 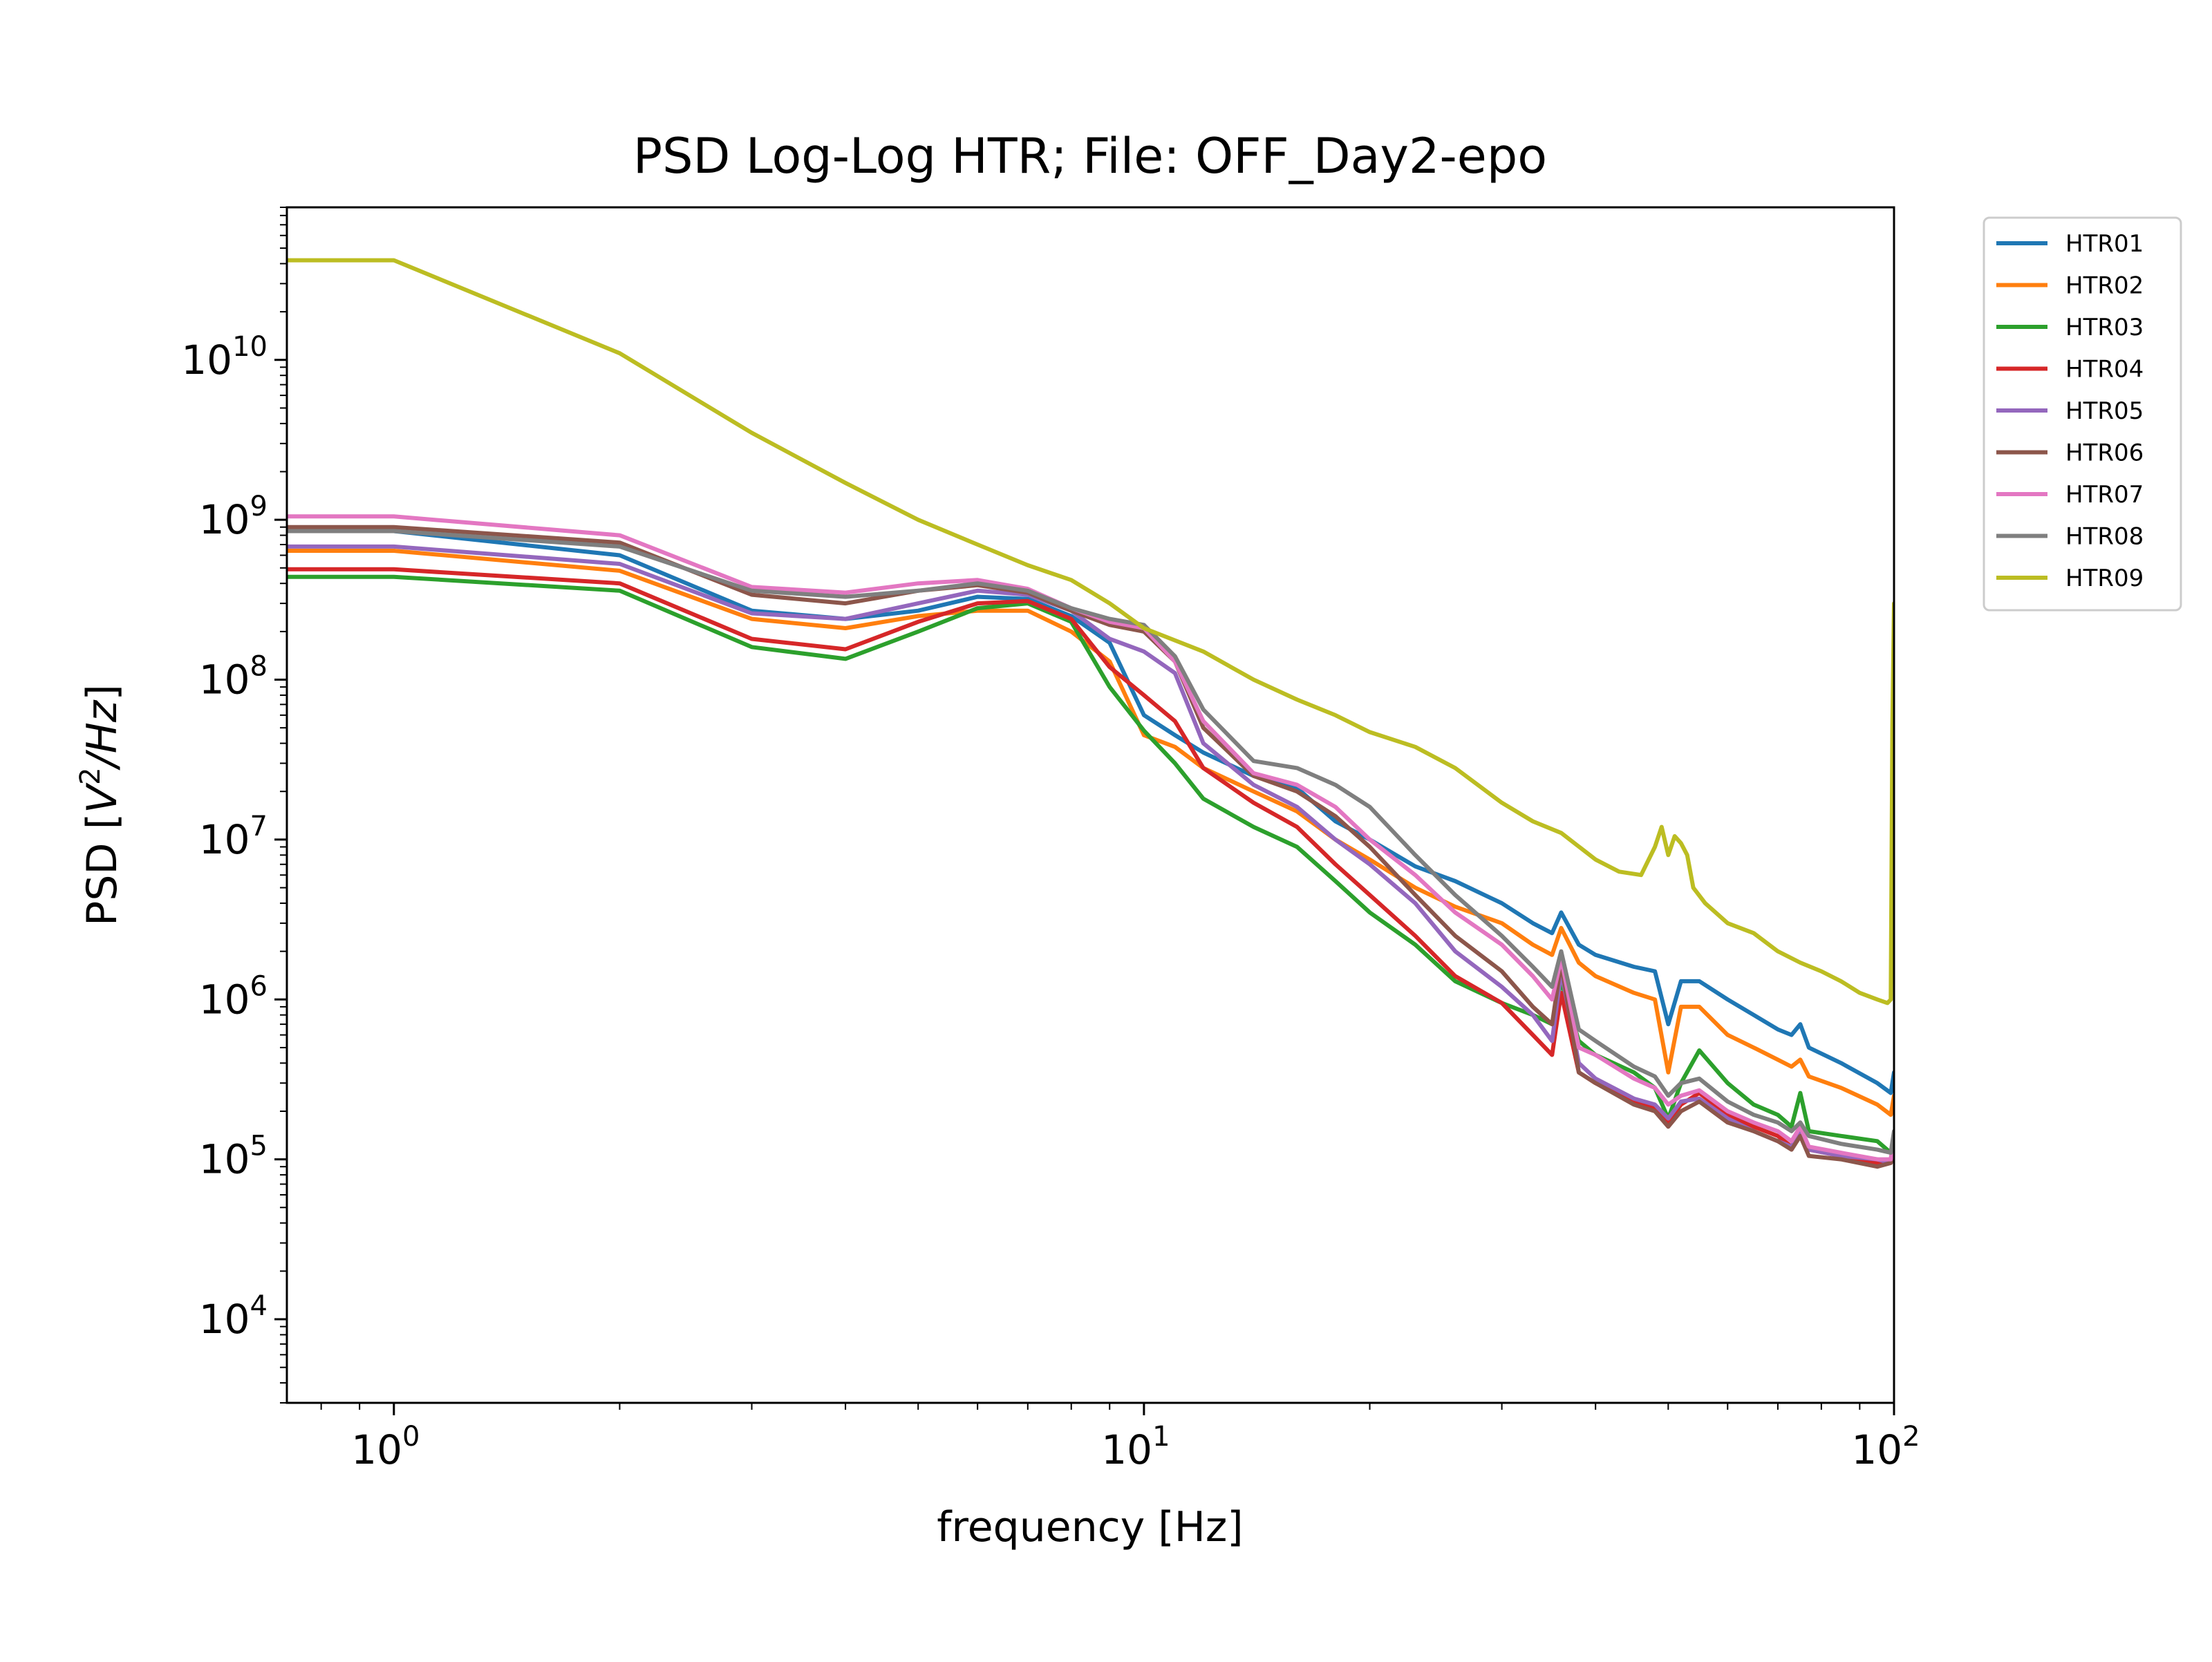 I want to click on y-tick-label: 106, so click(x=233, y=996).